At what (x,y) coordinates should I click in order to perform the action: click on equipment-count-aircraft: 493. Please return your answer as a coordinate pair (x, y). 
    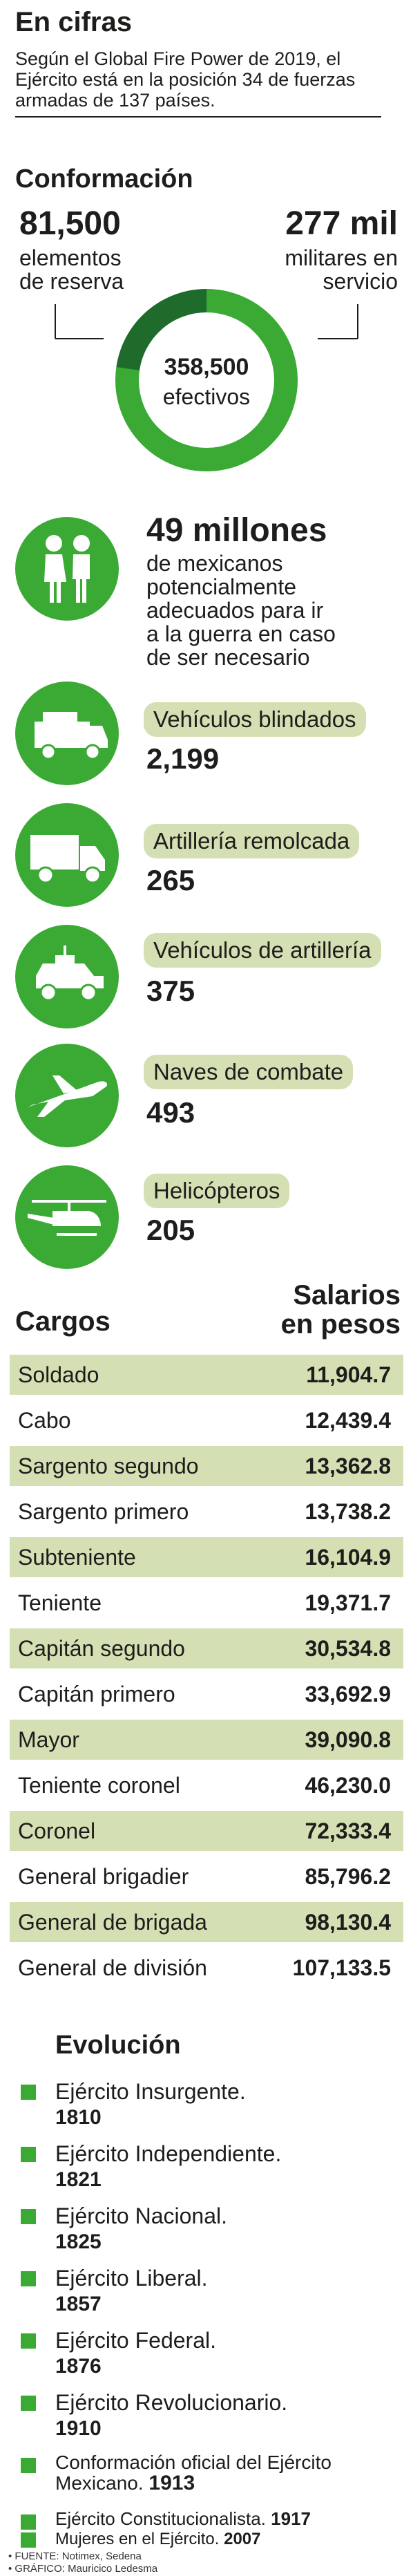
    Looking at the image, I should click on (170, 1112).